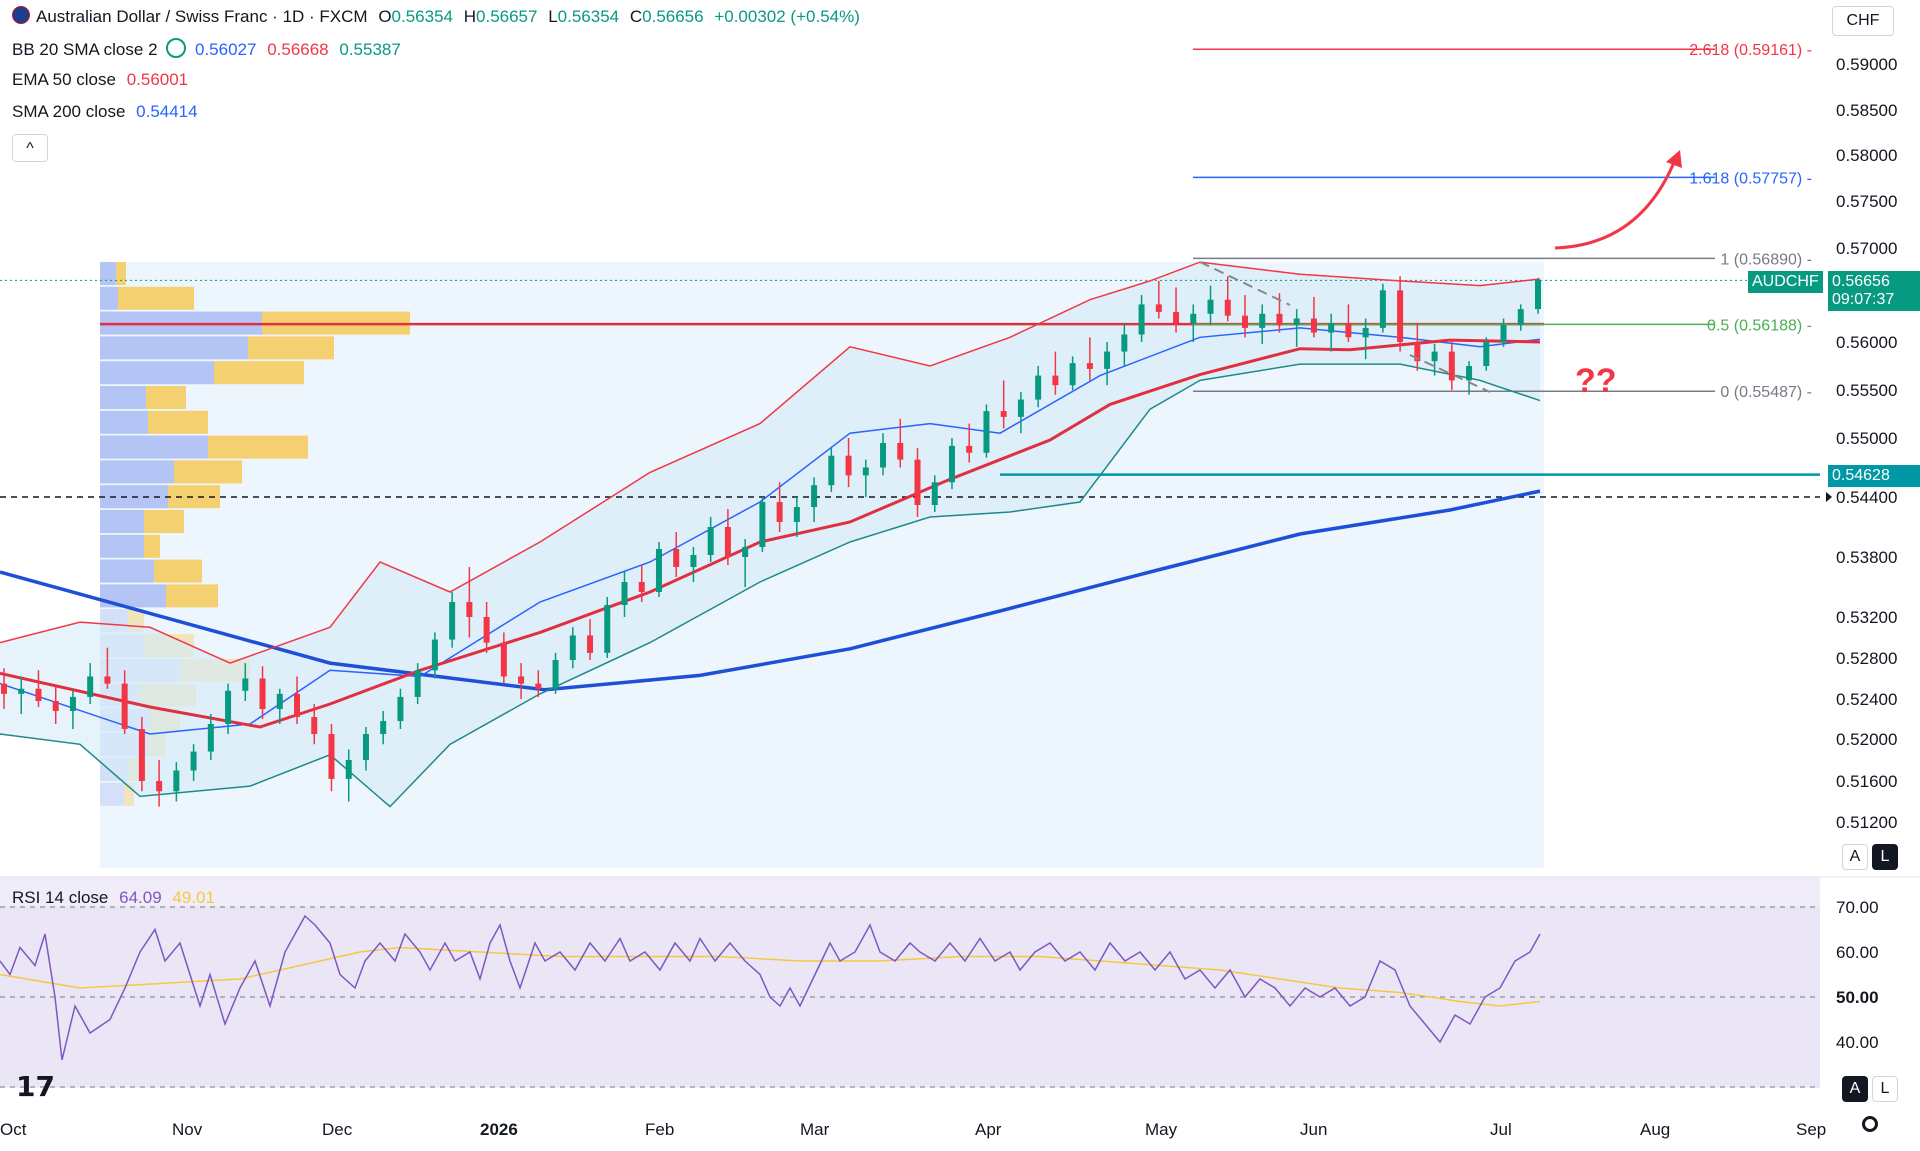 This screenshot has height=1151, width=1920. What do you see at coordinates (298, 49) in the screenshot?
I see `bb-upper-value: 0.56668` at bounding box center [298, 49].